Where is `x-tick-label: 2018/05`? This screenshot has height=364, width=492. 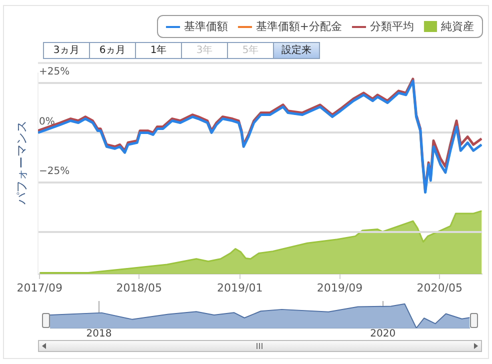
x-tick-label: 2018/05 is located at coordinates (139, 287).